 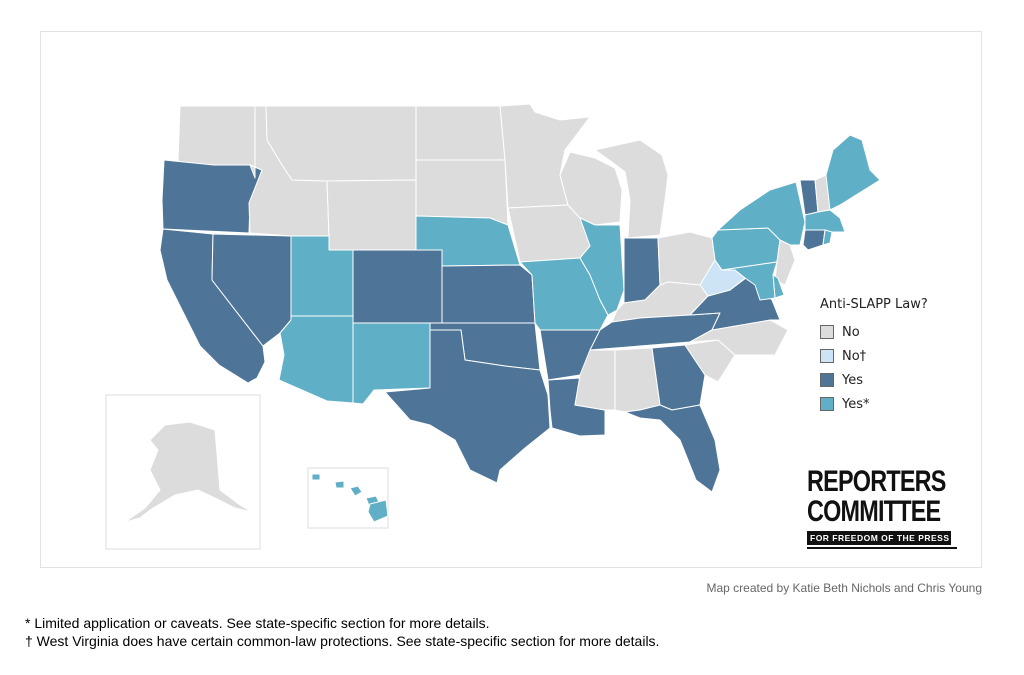 What do you see at coordinates (825, 221) in the screenshot?
I see `state-MA` at bounding box center [825, 221].